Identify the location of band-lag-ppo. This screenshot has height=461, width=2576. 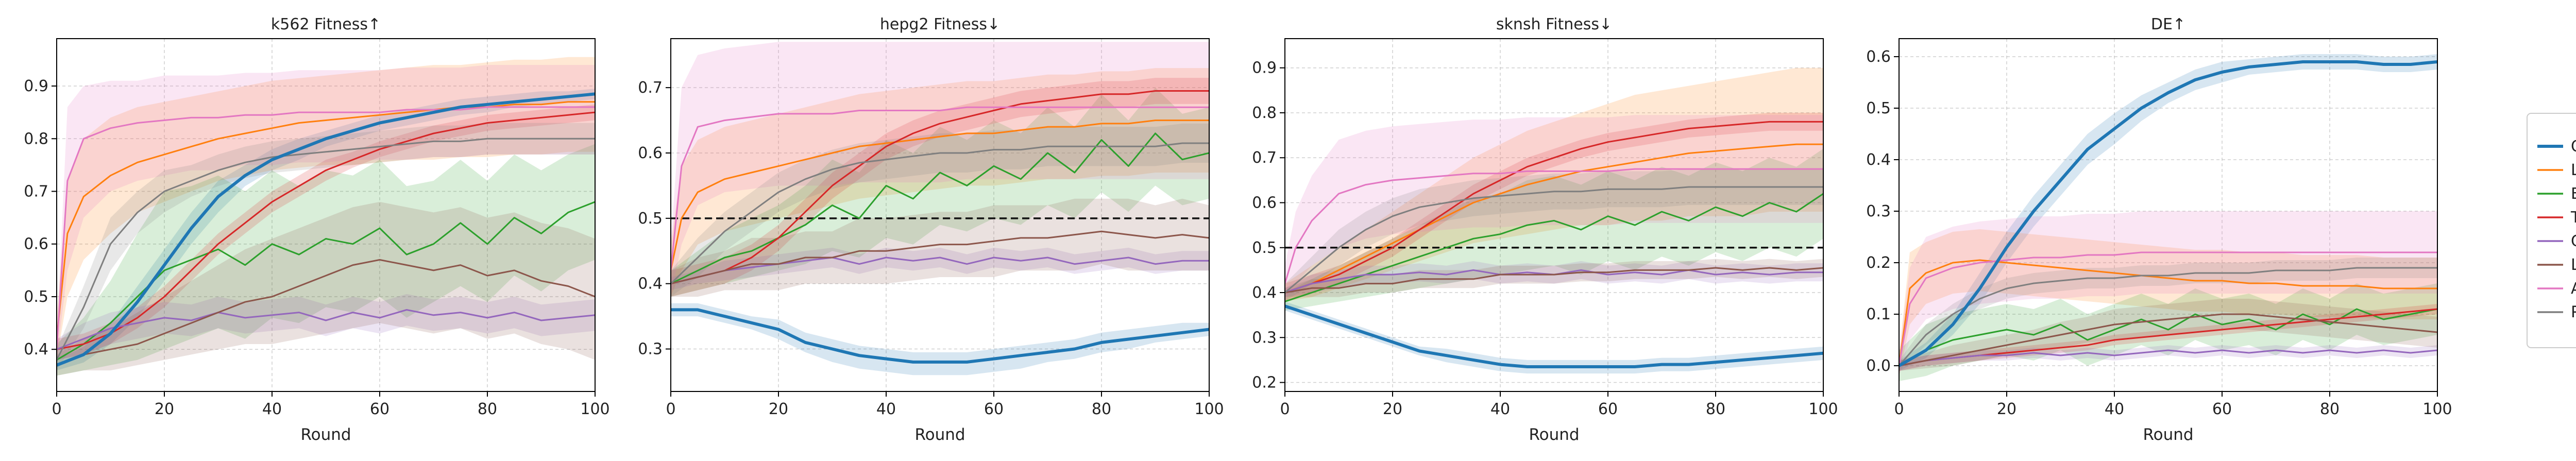
(326, 288).